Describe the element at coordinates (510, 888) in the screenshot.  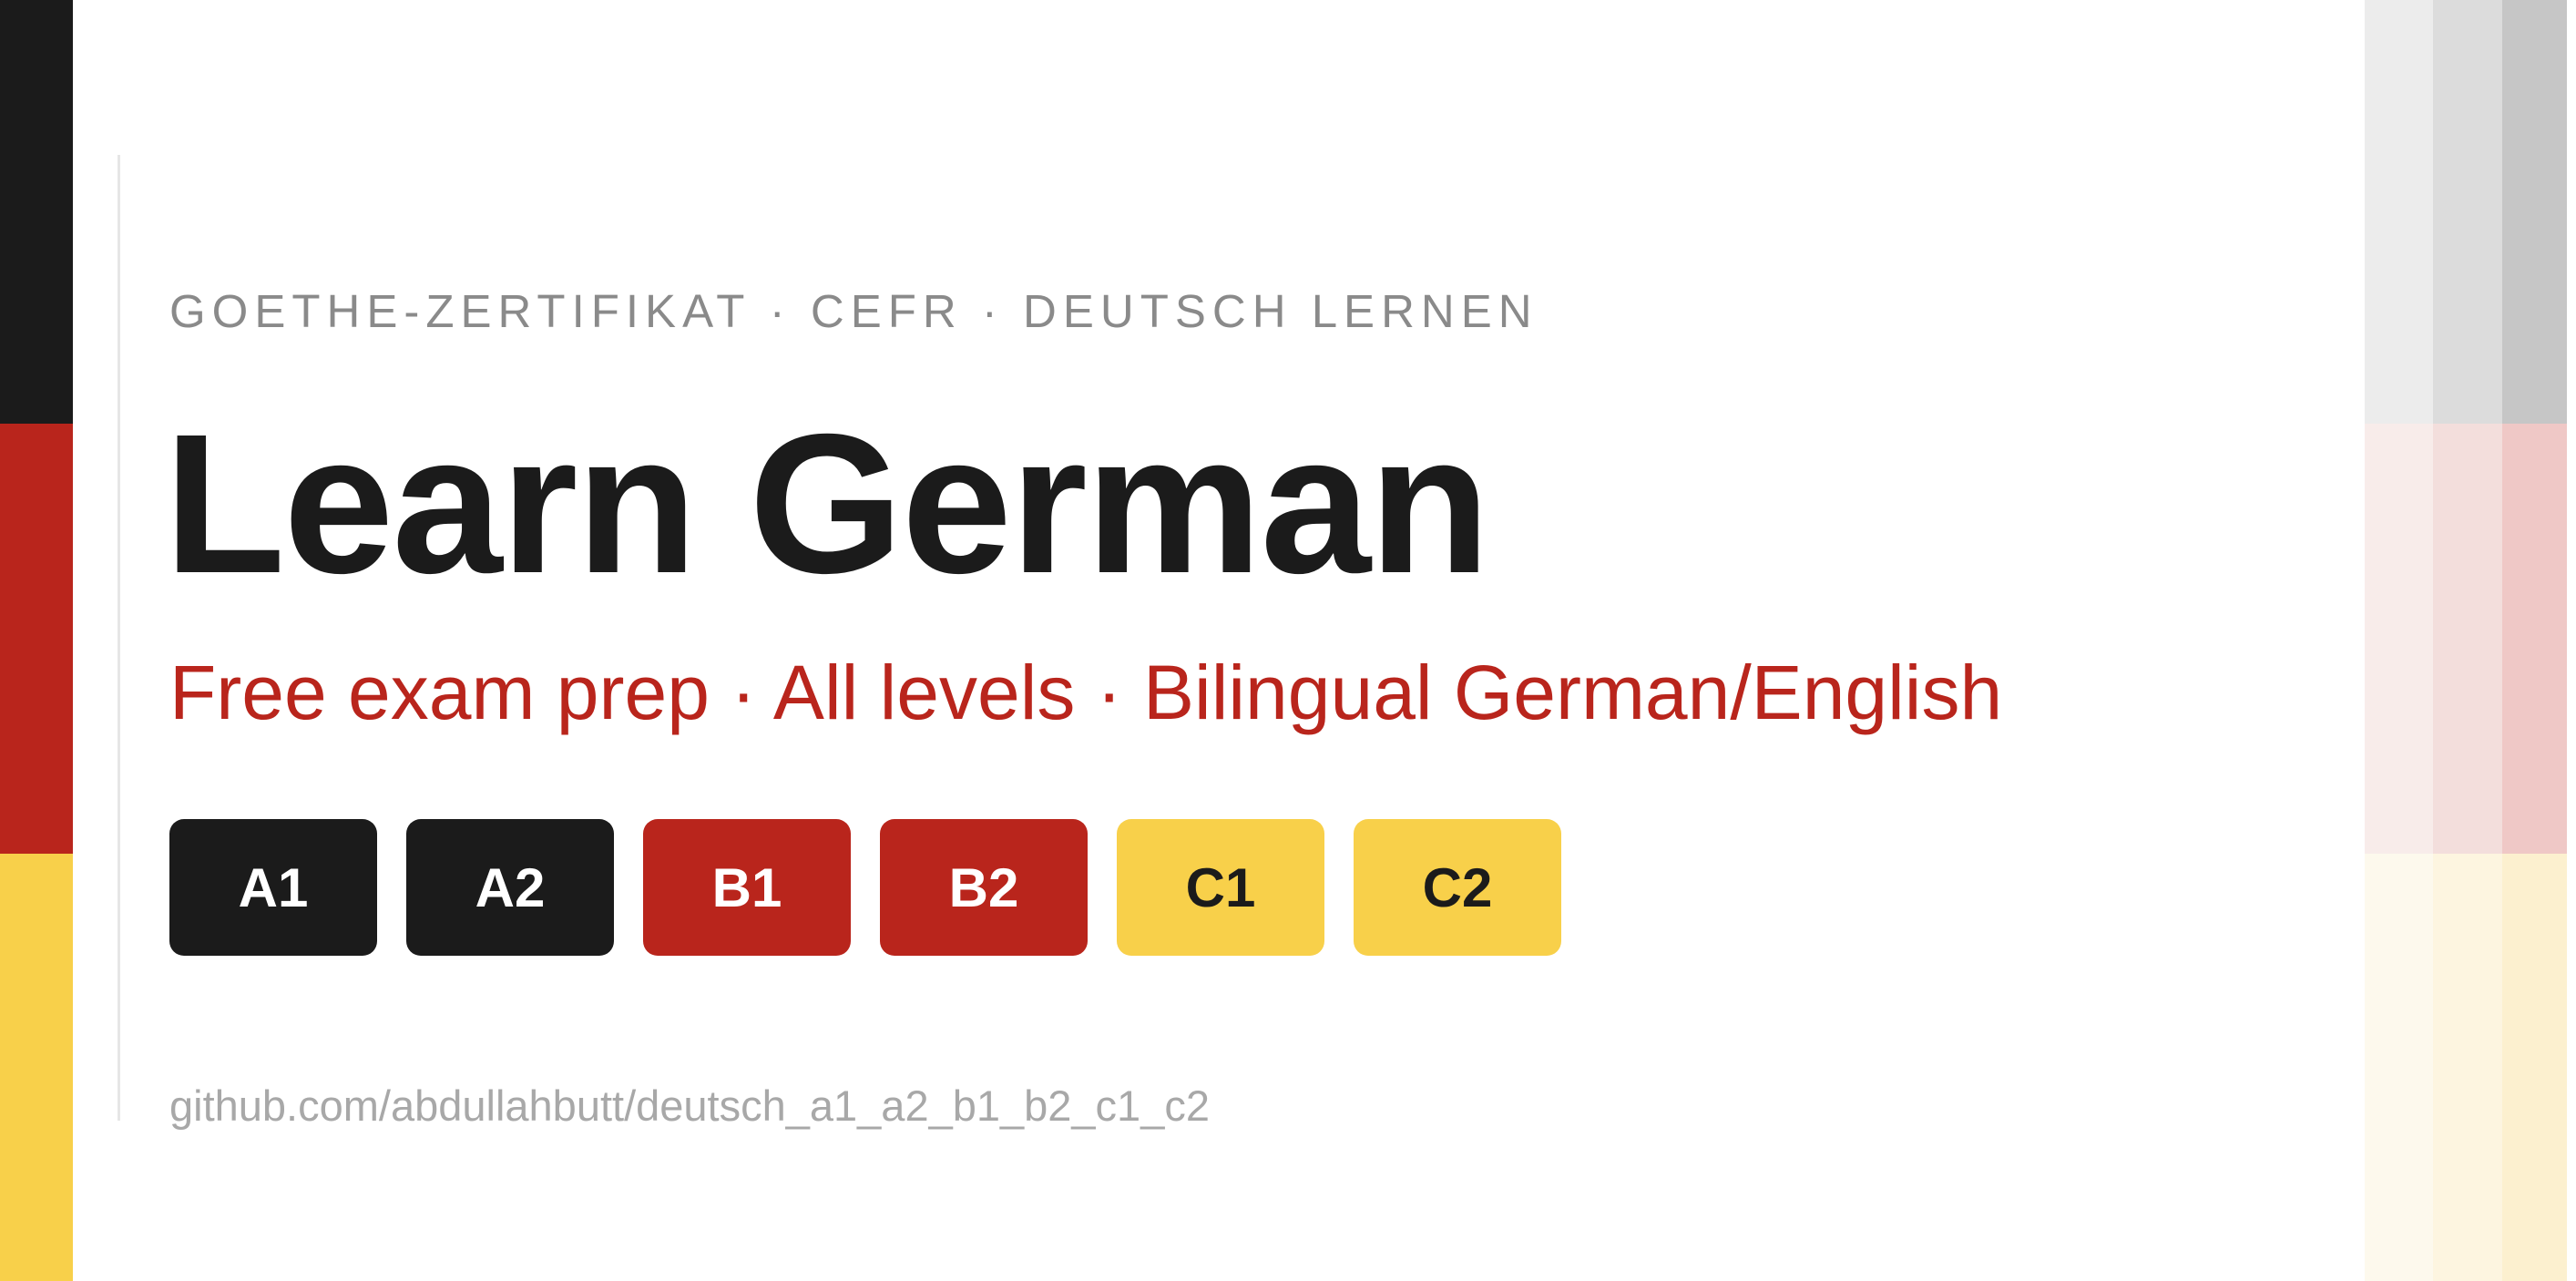
I see `badge-a2: A2` at that location.